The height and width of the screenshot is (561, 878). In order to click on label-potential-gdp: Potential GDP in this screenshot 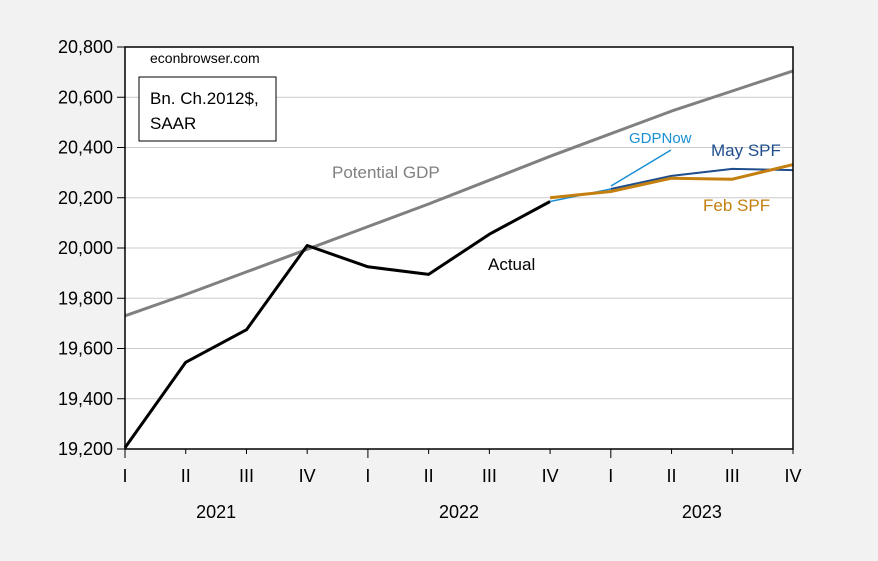, I will do `click(386, 172)`.